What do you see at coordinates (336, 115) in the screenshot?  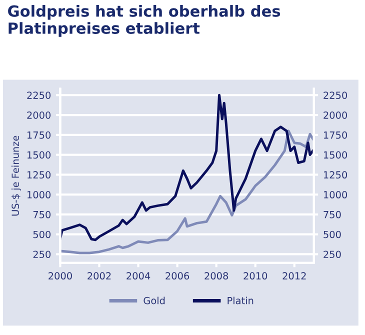 I see `y2-tick-label: 2000` at bounding box center [336, 115].